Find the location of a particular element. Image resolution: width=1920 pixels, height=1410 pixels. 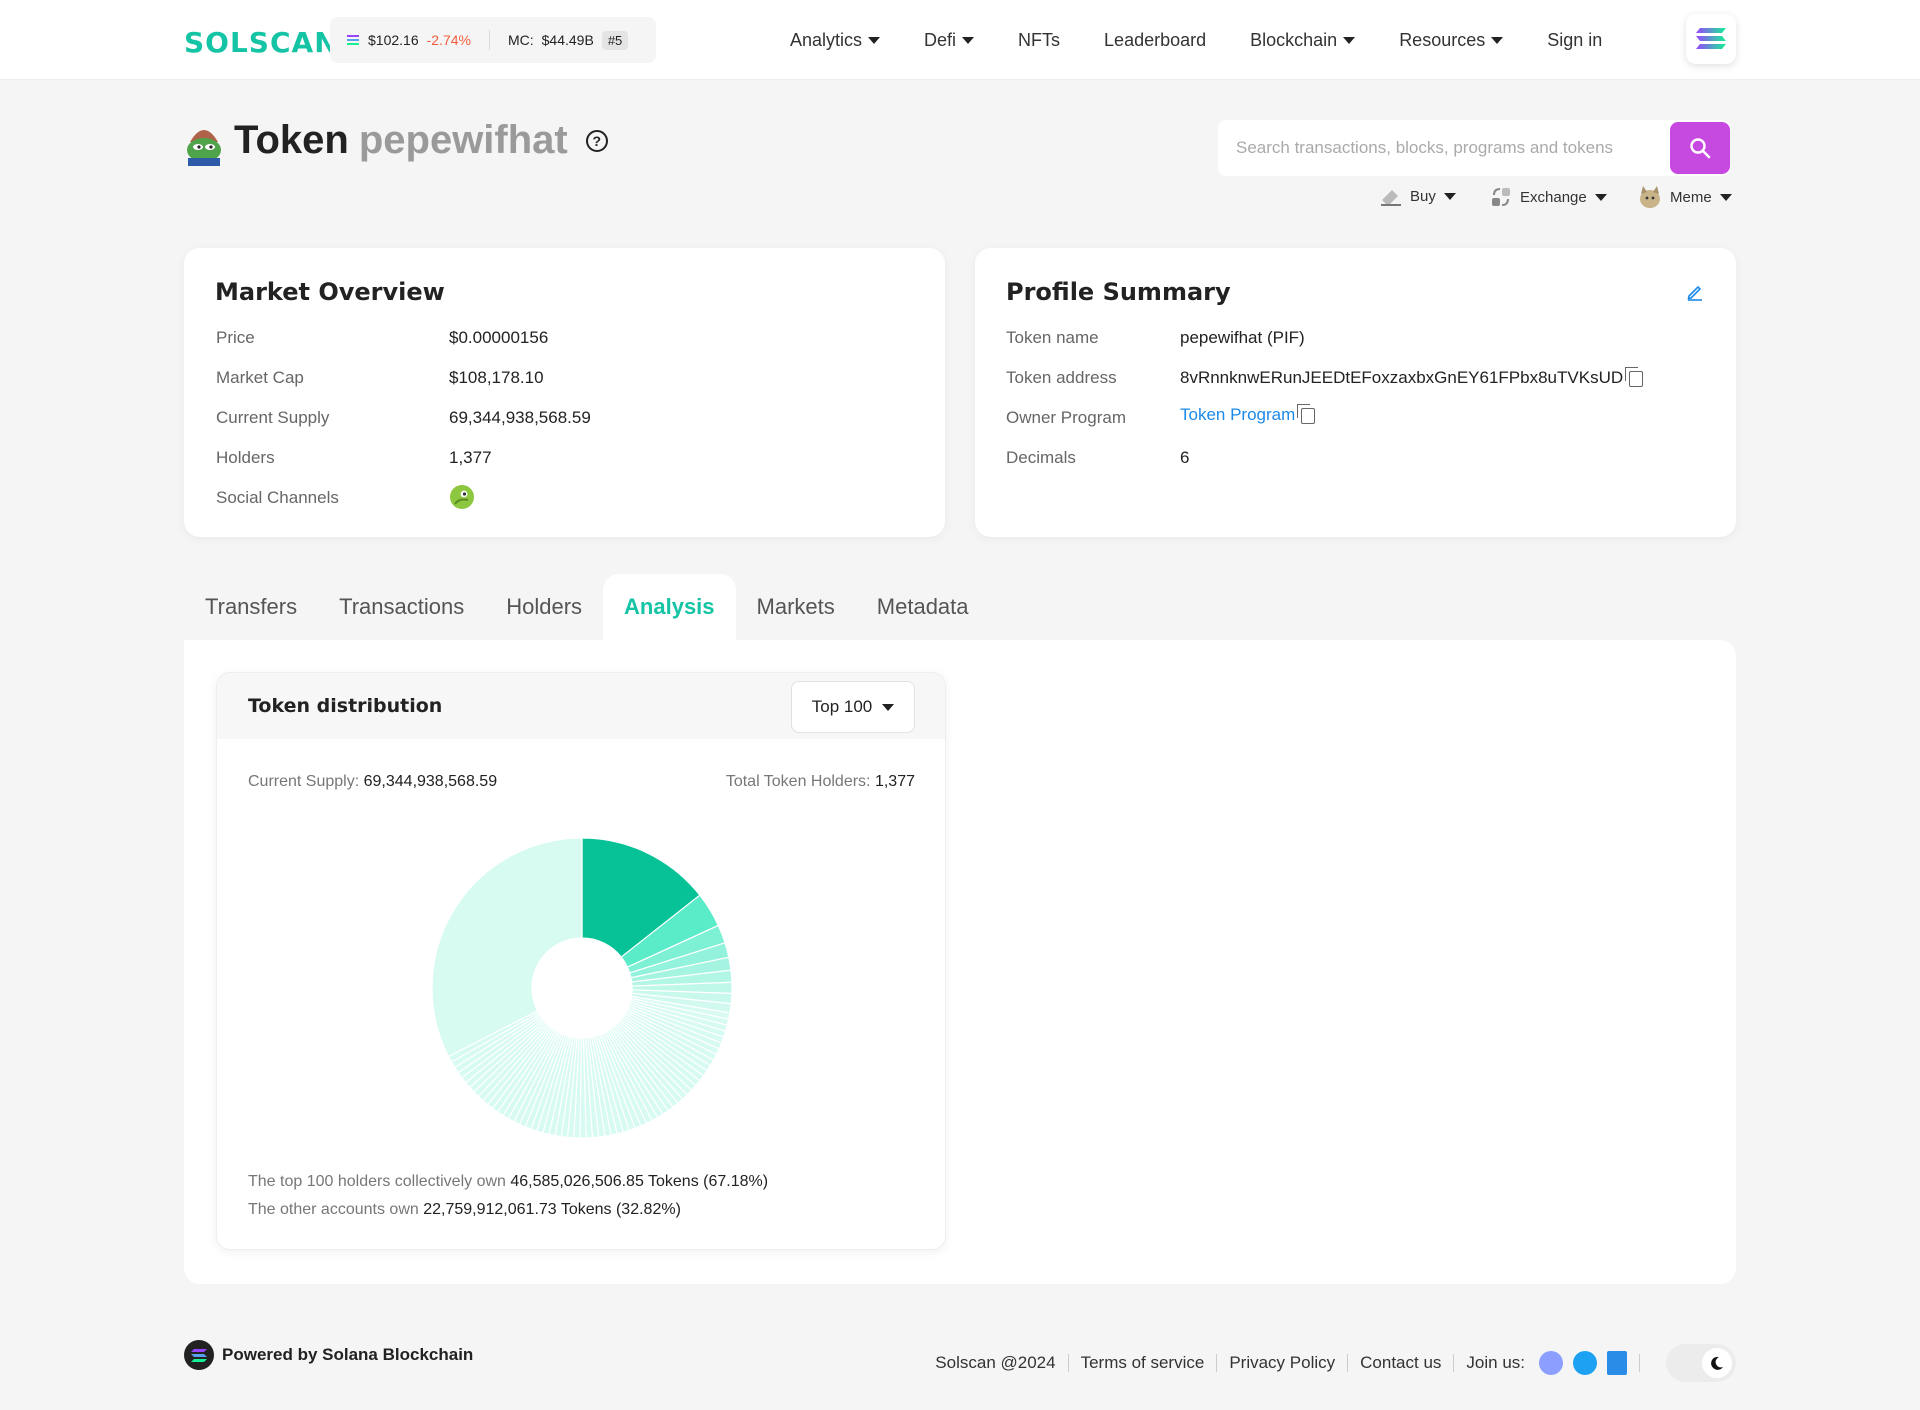

copyright-link: Solscan @2024 is located at coordinates (995, 1362).